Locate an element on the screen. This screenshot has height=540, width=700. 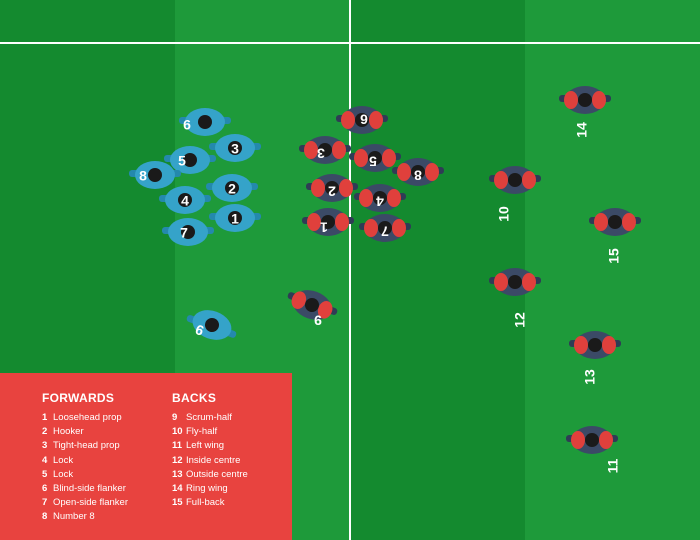
legend-item: 4 Lock is located at coordinates (85, 461).